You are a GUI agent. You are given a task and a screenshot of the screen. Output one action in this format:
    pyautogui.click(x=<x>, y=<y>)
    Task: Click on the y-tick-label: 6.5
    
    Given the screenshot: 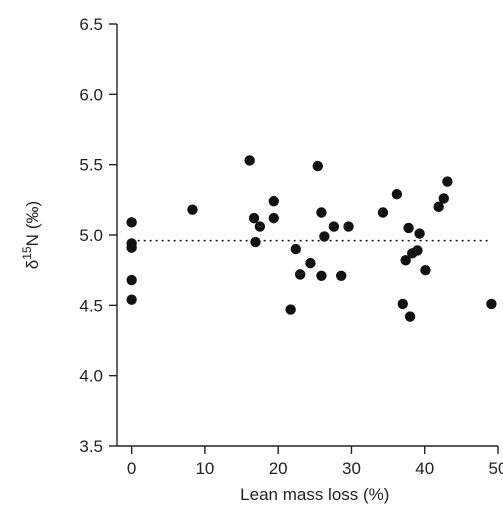 What is the action you would take?
    pyautogui.click(x=91, y=24)
    